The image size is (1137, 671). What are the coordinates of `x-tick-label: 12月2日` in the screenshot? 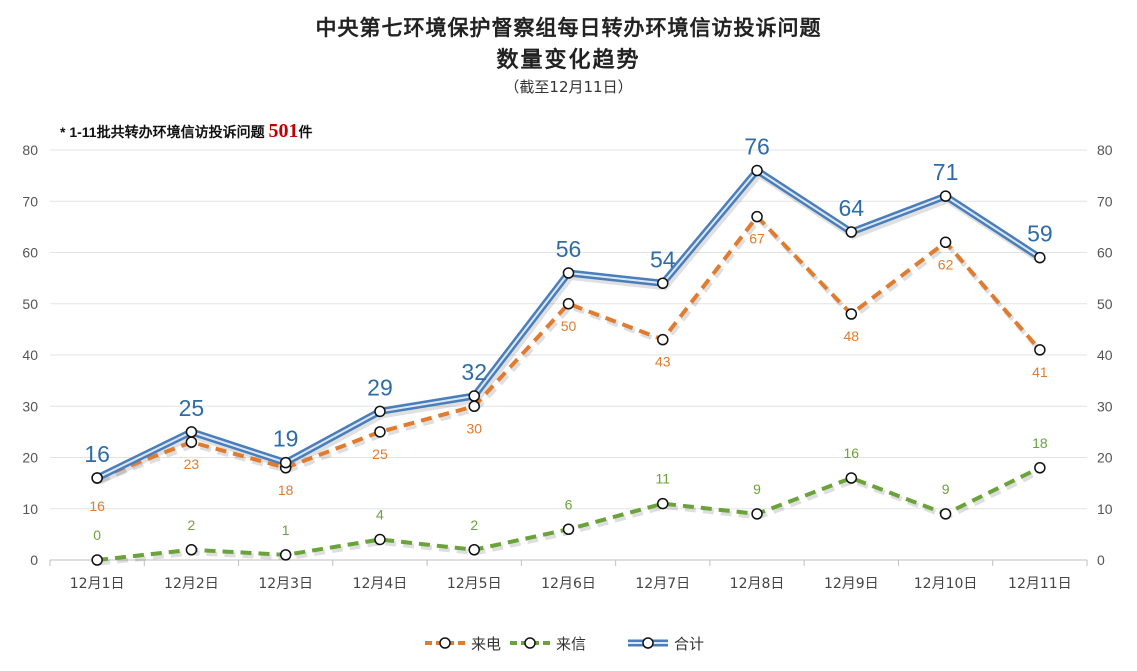 It's located at (191, 584).